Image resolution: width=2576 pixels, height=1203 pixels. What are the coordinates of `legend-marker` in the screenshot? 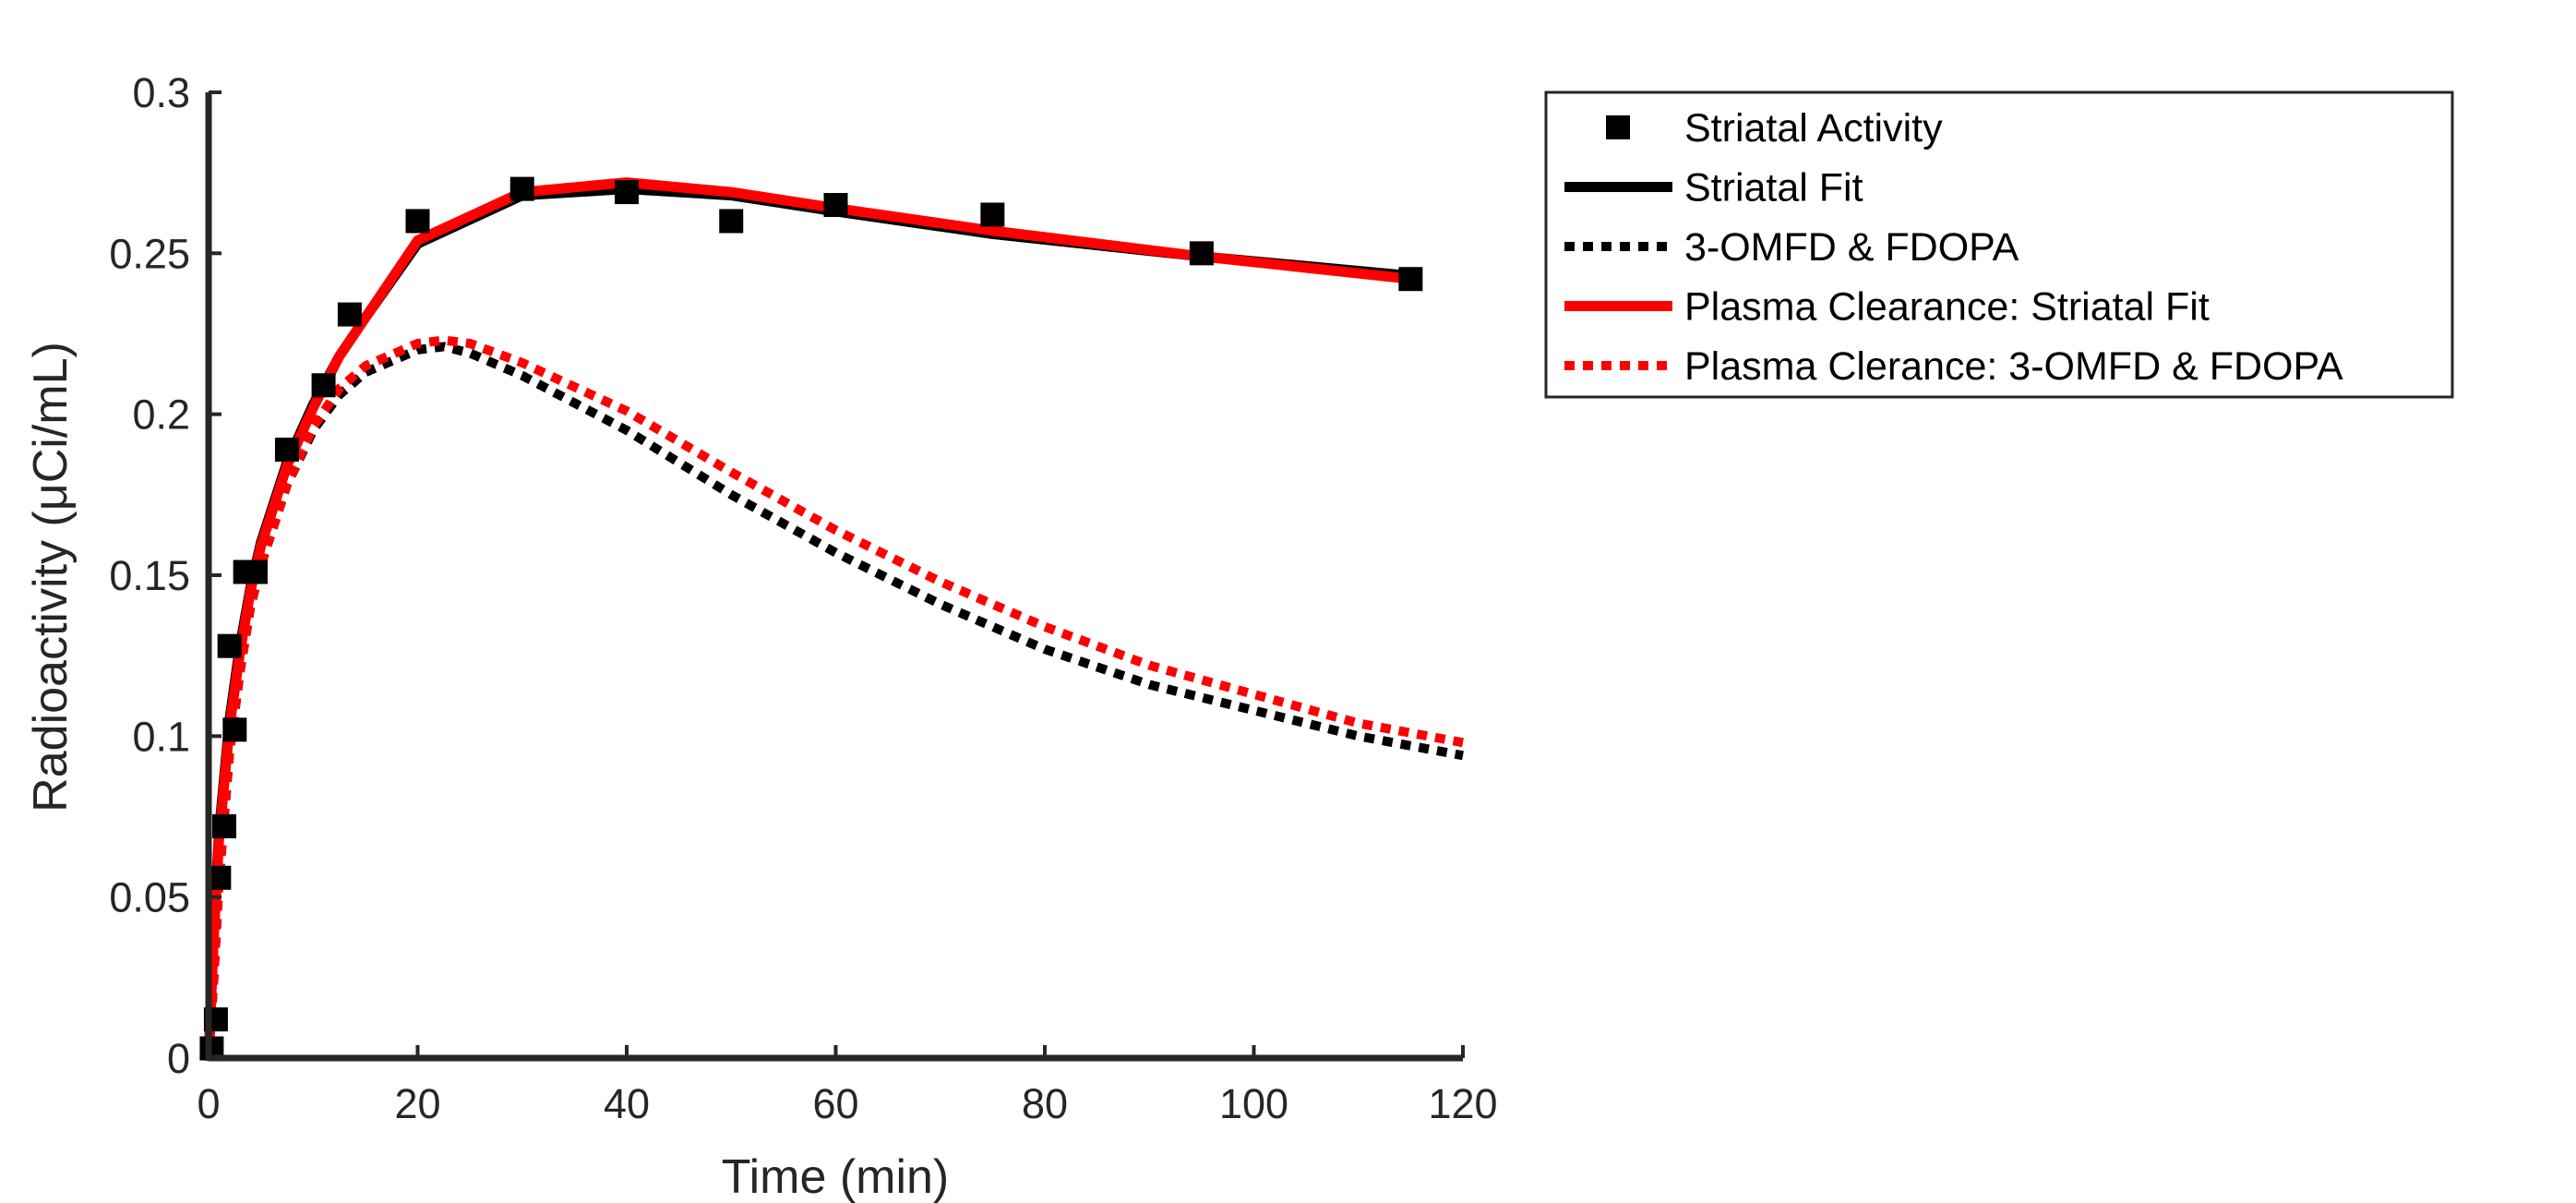 It's located at (1618, 127).